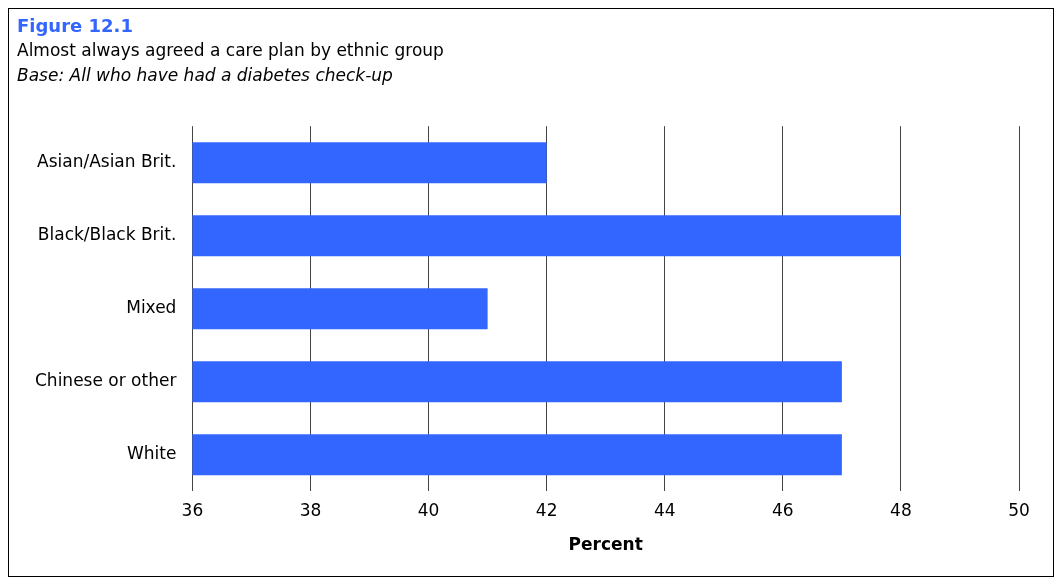  What do you see at coordinates (231, 50) in the screenshot?
I see `chart-subtitle: Almost always agreed a care plan by ethnic group` at bounding box center [231, 50].